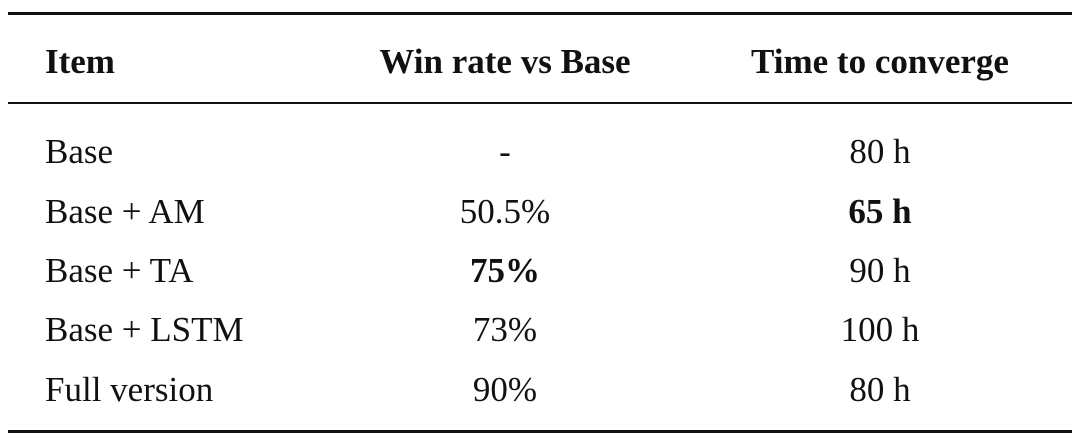 The width and height of the screenshot is (1080, 444). Describe the element at coordinates (79, 151) in the screenshot. I see `cell: Base` at that location.